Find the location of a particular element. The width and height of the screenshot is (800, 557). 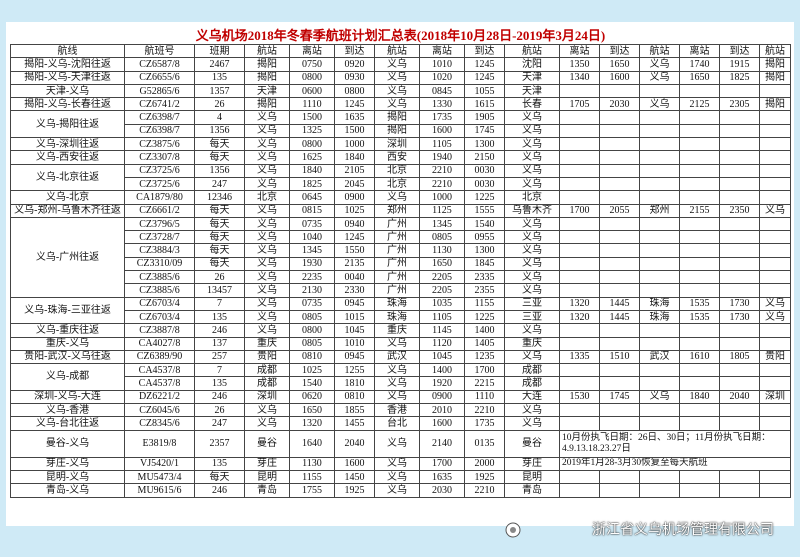

schedule-cell: 0135 is located at coordinates (484, 443).